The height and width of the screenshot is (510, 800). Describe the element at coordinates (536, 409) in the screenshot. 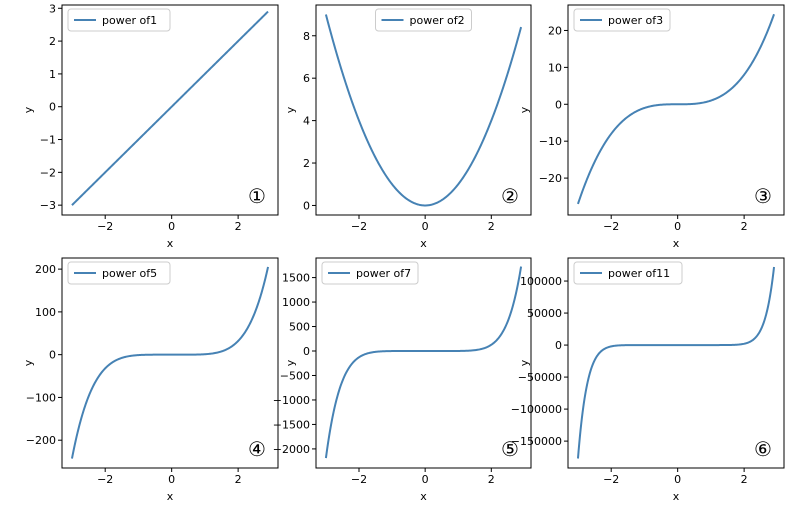

I see `y-tick-label: −100000` at that location.